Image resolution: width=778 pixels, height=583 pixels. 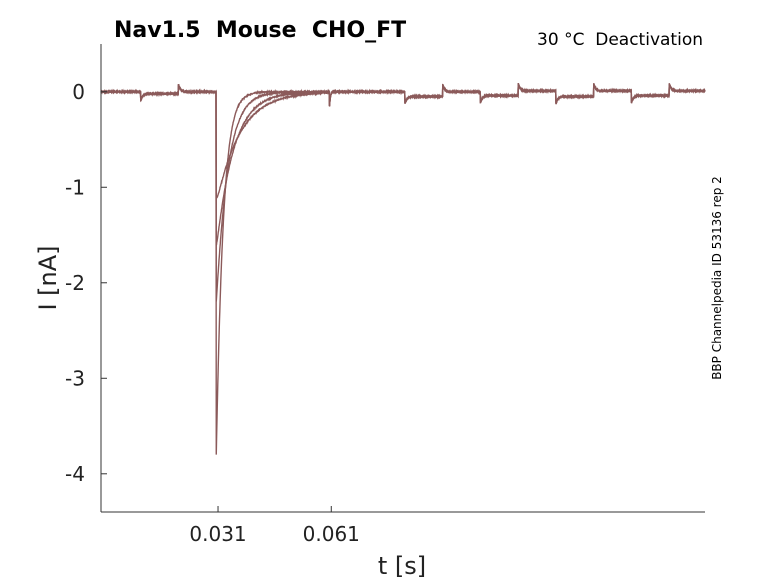 I want to click on y-tick-label: -2, so click(x=75, y=283).